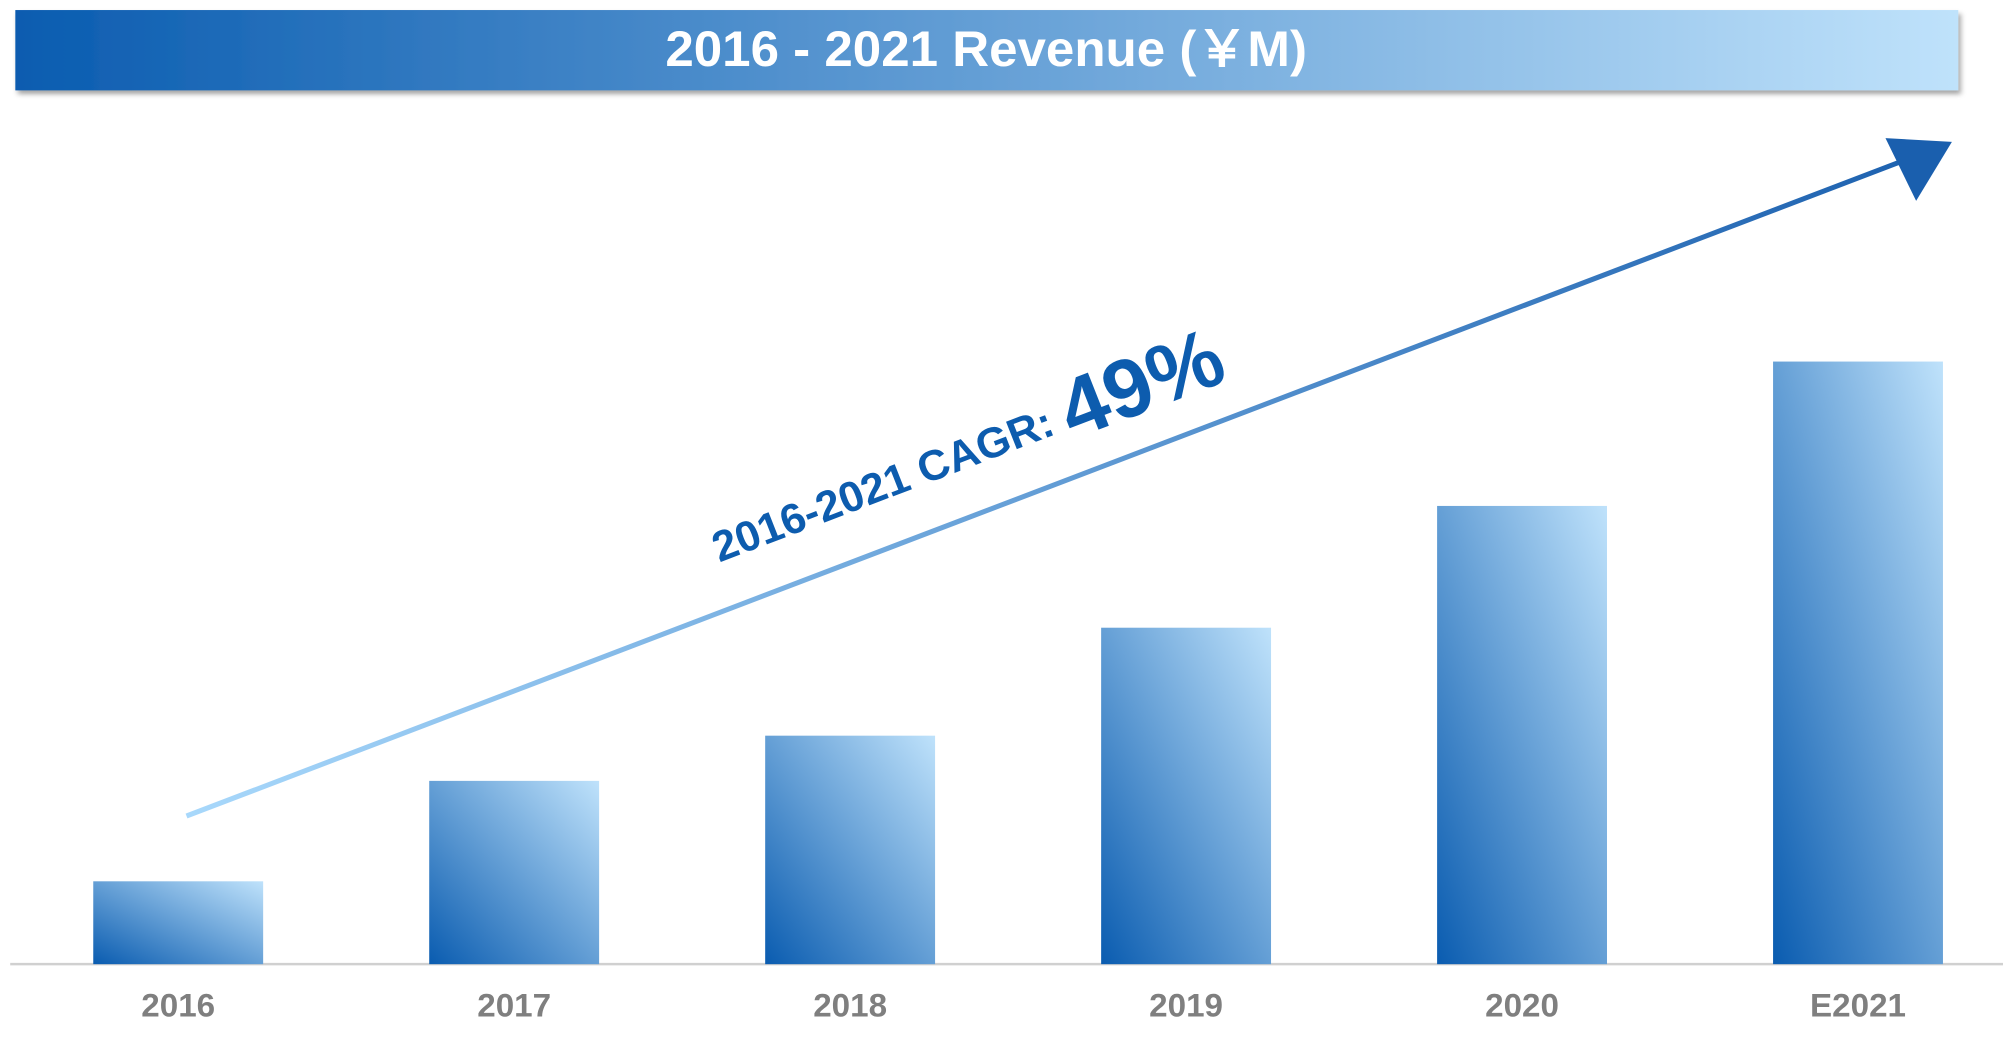  I want to click on arrow-head, so click(1918, 169).